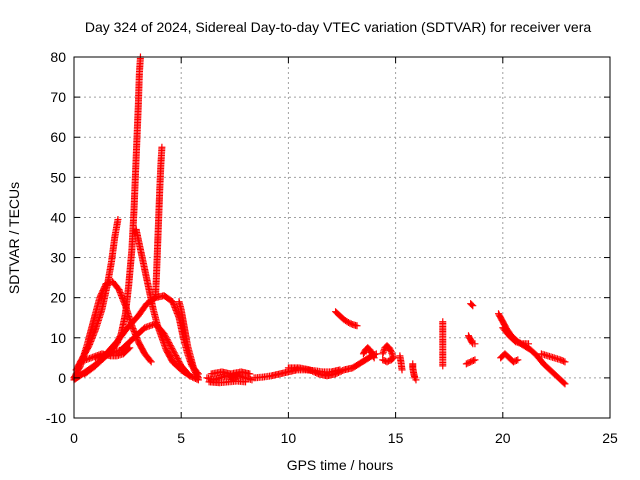 Image resolution: width=640 pixels, height=480 pixels. Describe the element at coordinates (58, 97) in the screenshot. I see `y-tick-label: 70` at that location.